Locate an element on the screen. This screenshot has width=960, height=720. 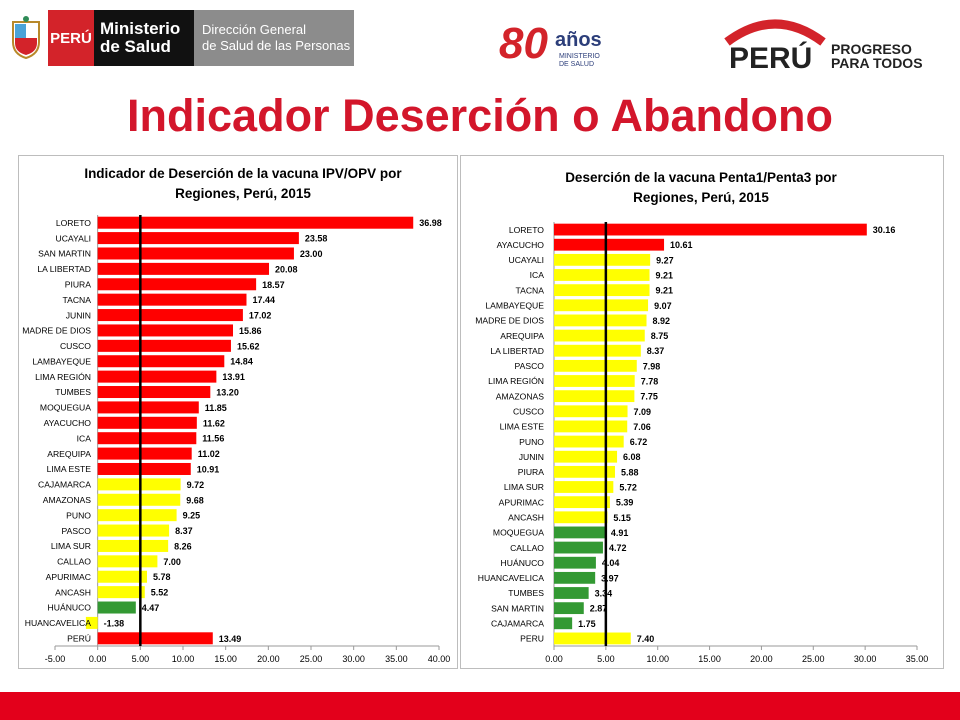
penta-value-label: 2.87 is located at coordinates (599, 609).